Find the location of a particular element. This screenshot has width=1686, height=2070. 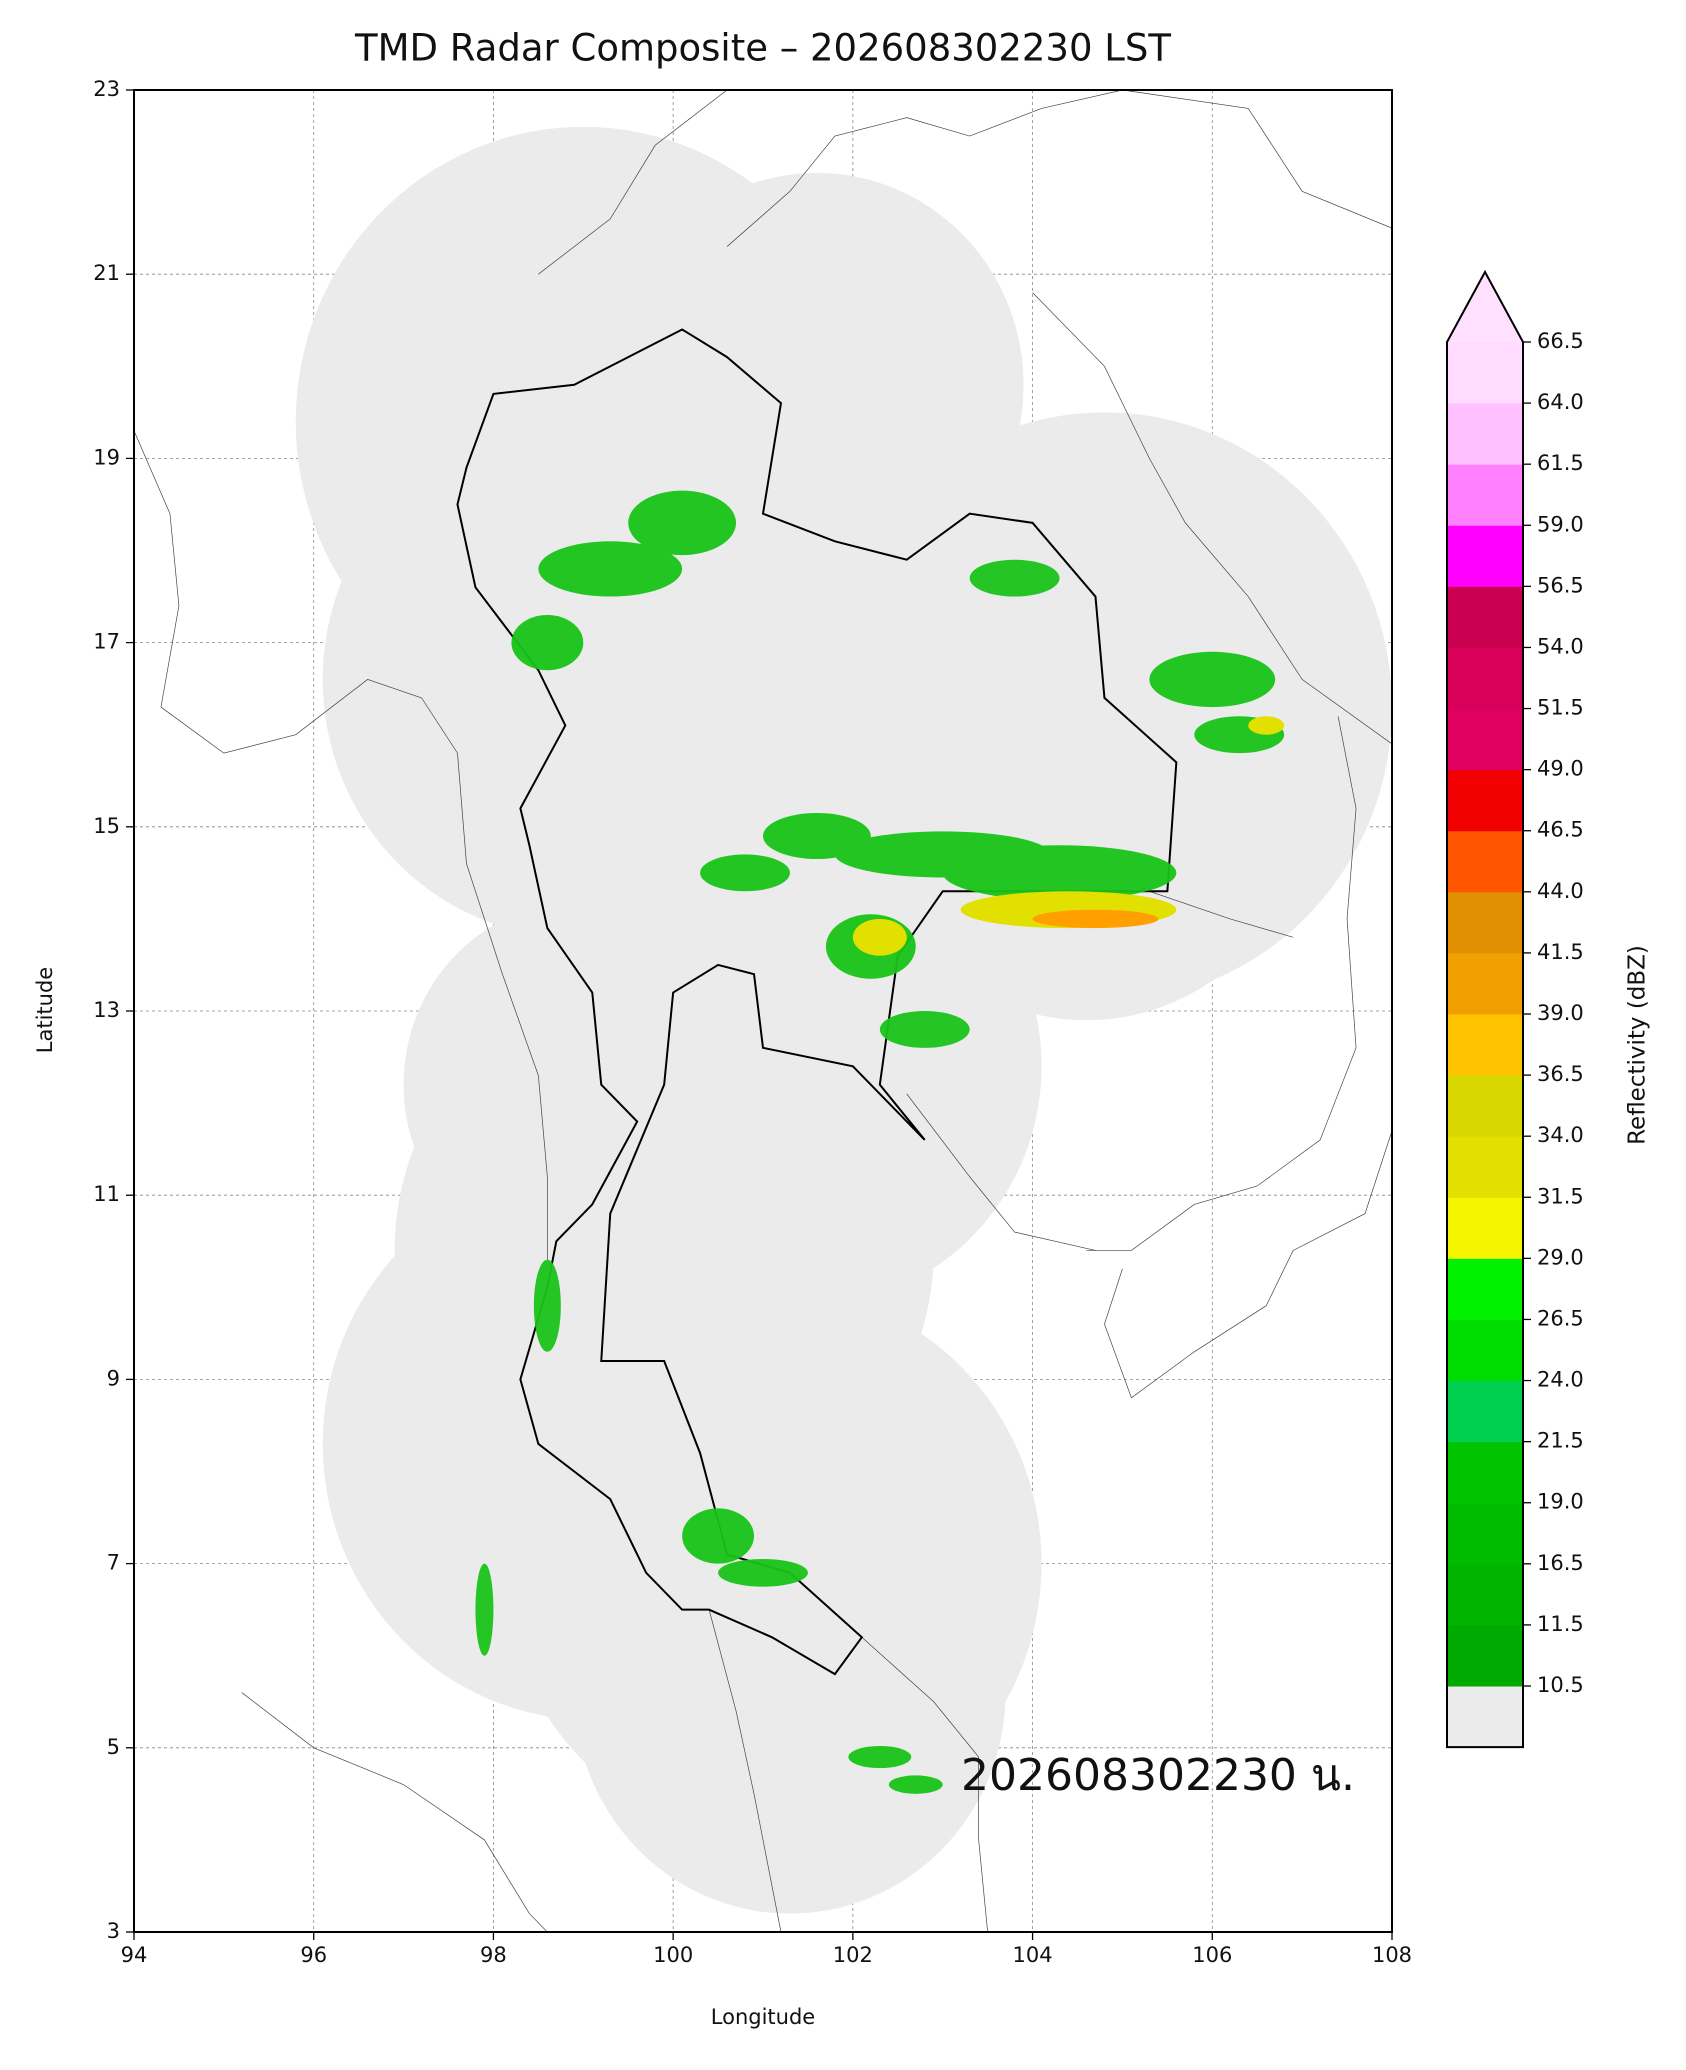

colorbar-tick-label: 24.0 is located at coordinates (1560, 1380).